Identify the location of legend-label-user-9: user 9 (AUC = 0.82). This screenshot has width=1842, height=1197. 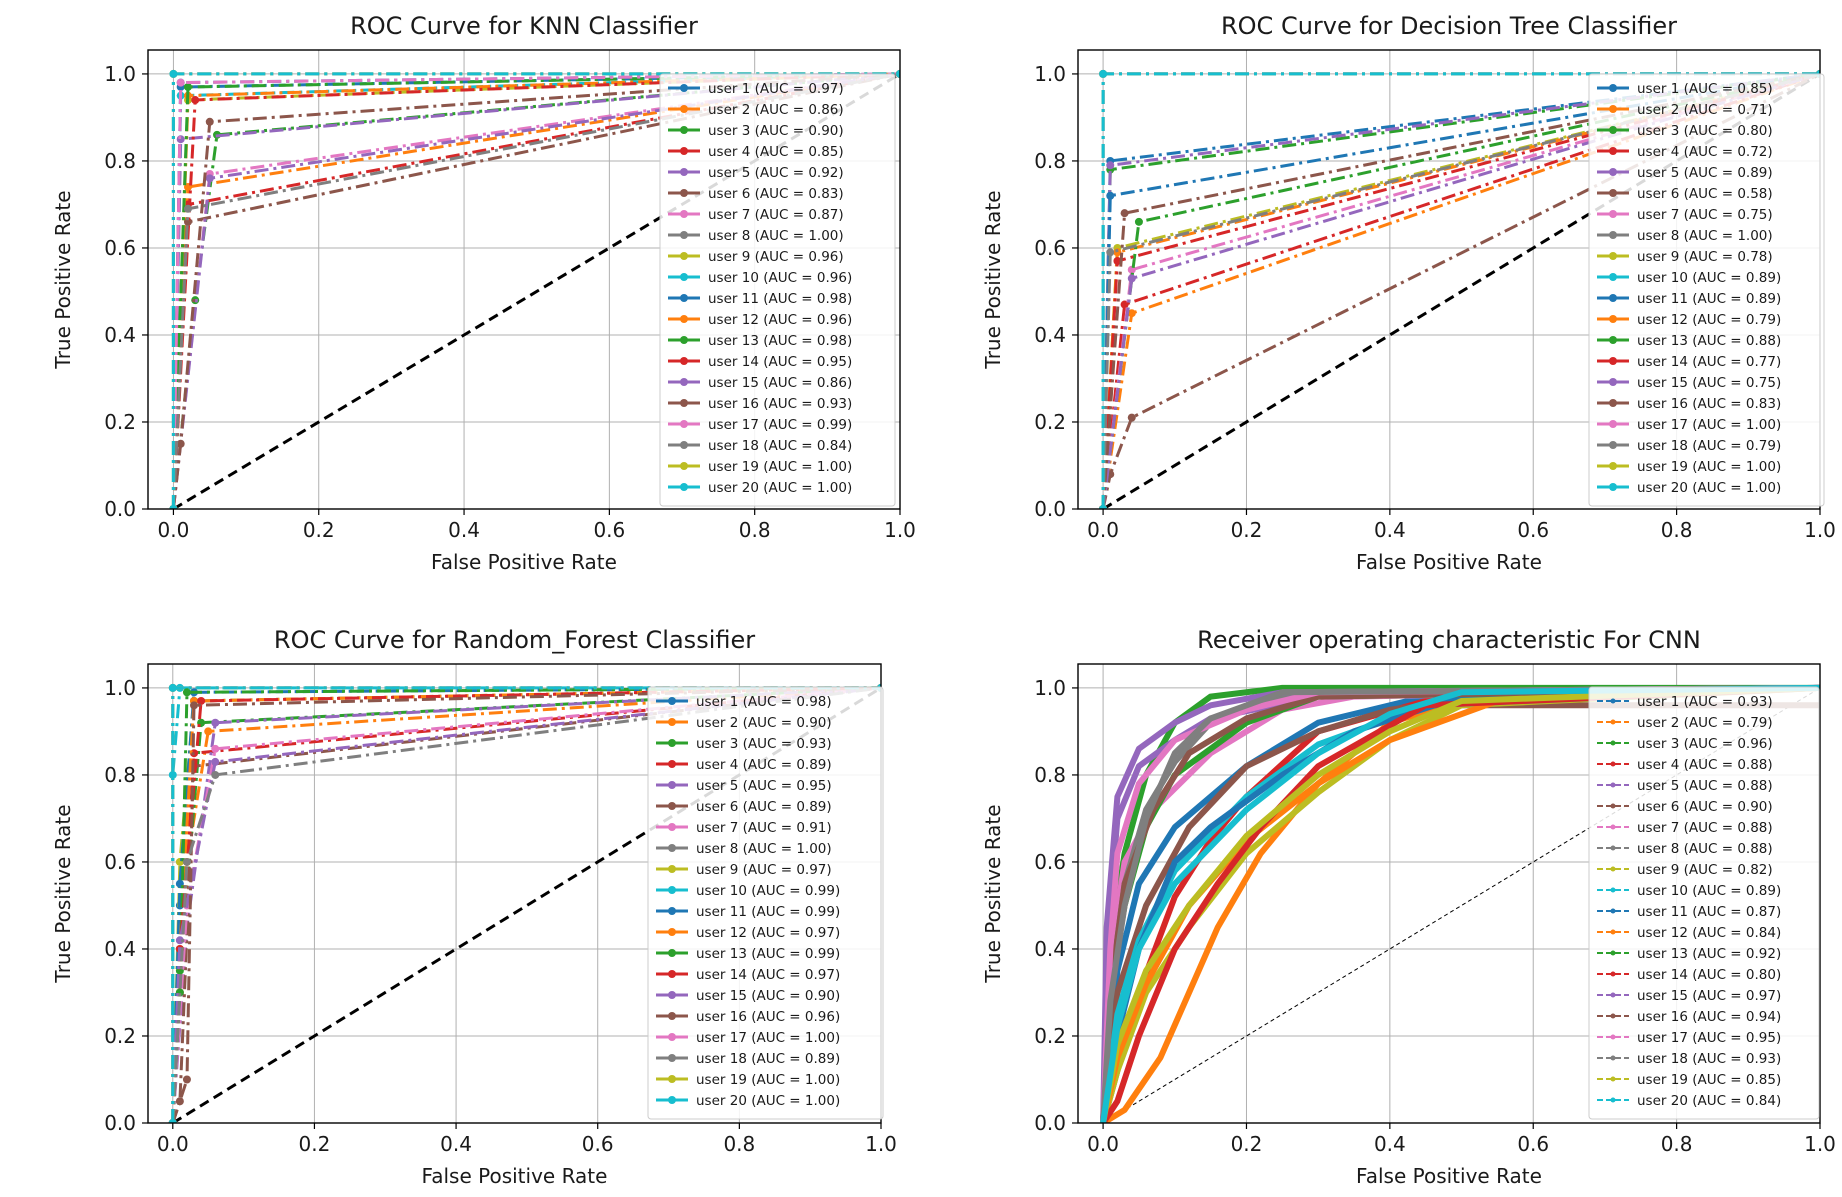
(1705, 870).